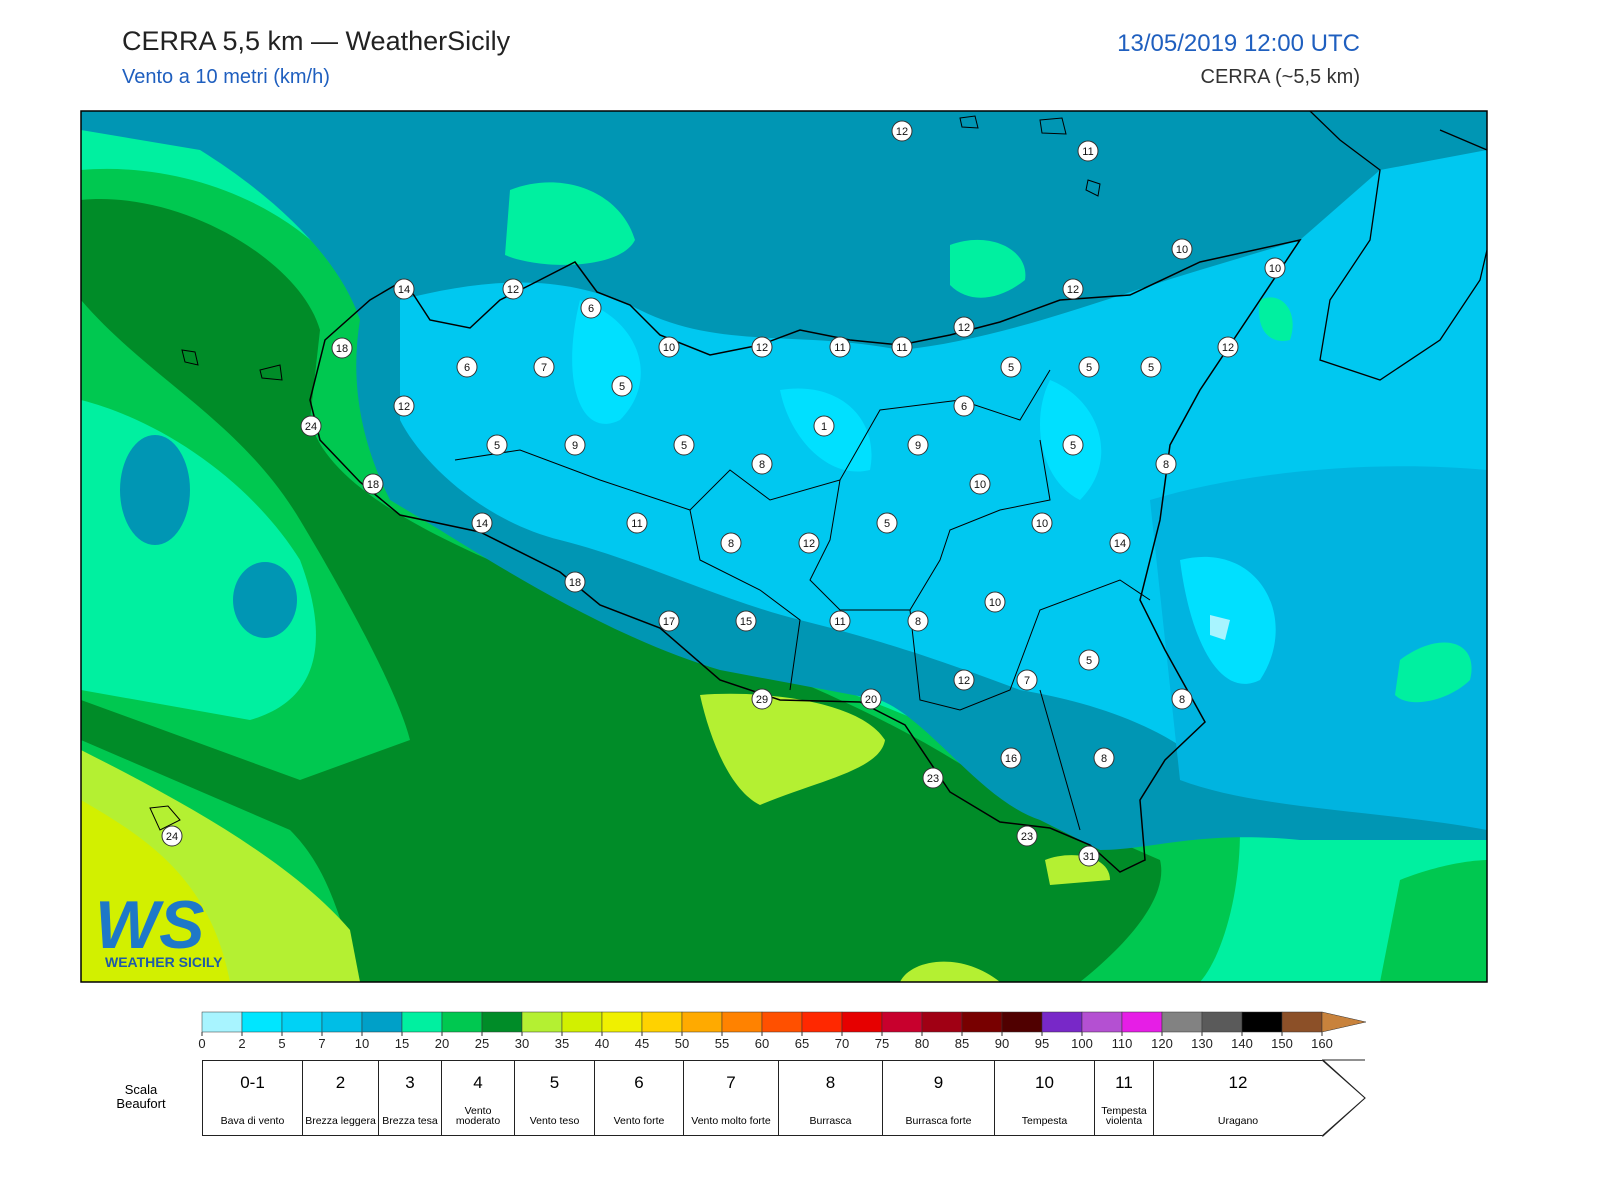 This screenshot has height=1200, width=1600. What do you see at coordinates (252, 1121) in the screenshot?
I see `beaufort-name: Bava di vento` at bounding box center [252, 1121].